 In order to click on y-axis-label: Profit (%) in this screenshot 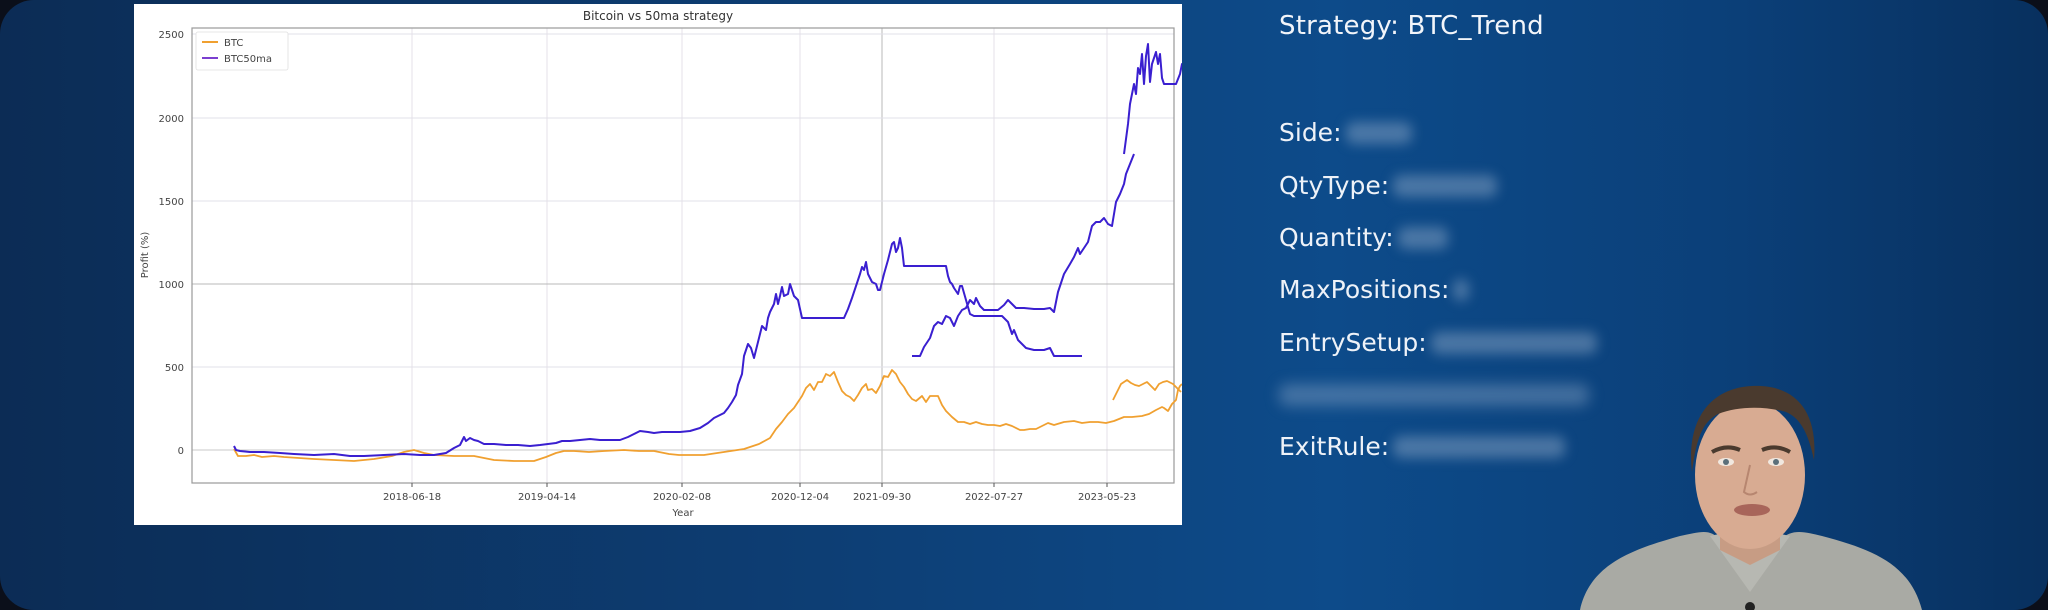, I will do `click(145, 255)`.